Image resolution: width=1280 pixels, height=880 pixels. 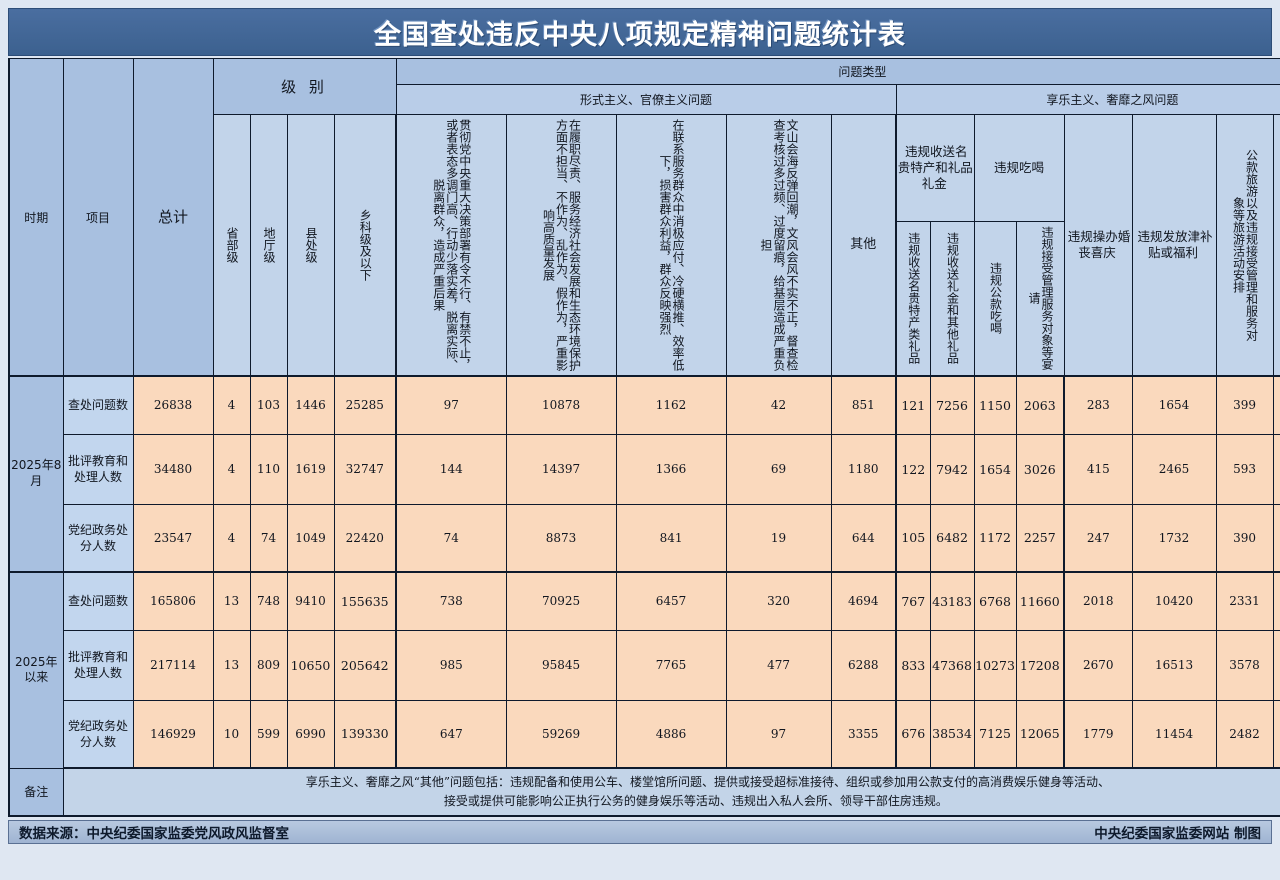 What do you see at coordinates (98, 217) in the screenshot?
I see `header-item: 项目` at bounding box center [98, 217].